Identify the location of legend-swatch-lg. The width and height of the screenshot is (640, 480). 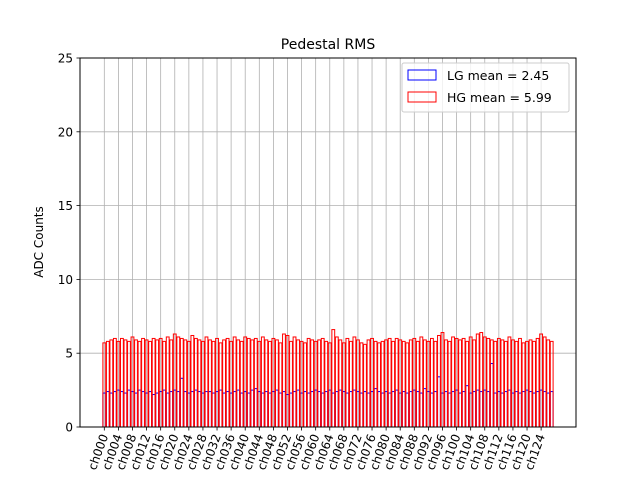
(422, 75).